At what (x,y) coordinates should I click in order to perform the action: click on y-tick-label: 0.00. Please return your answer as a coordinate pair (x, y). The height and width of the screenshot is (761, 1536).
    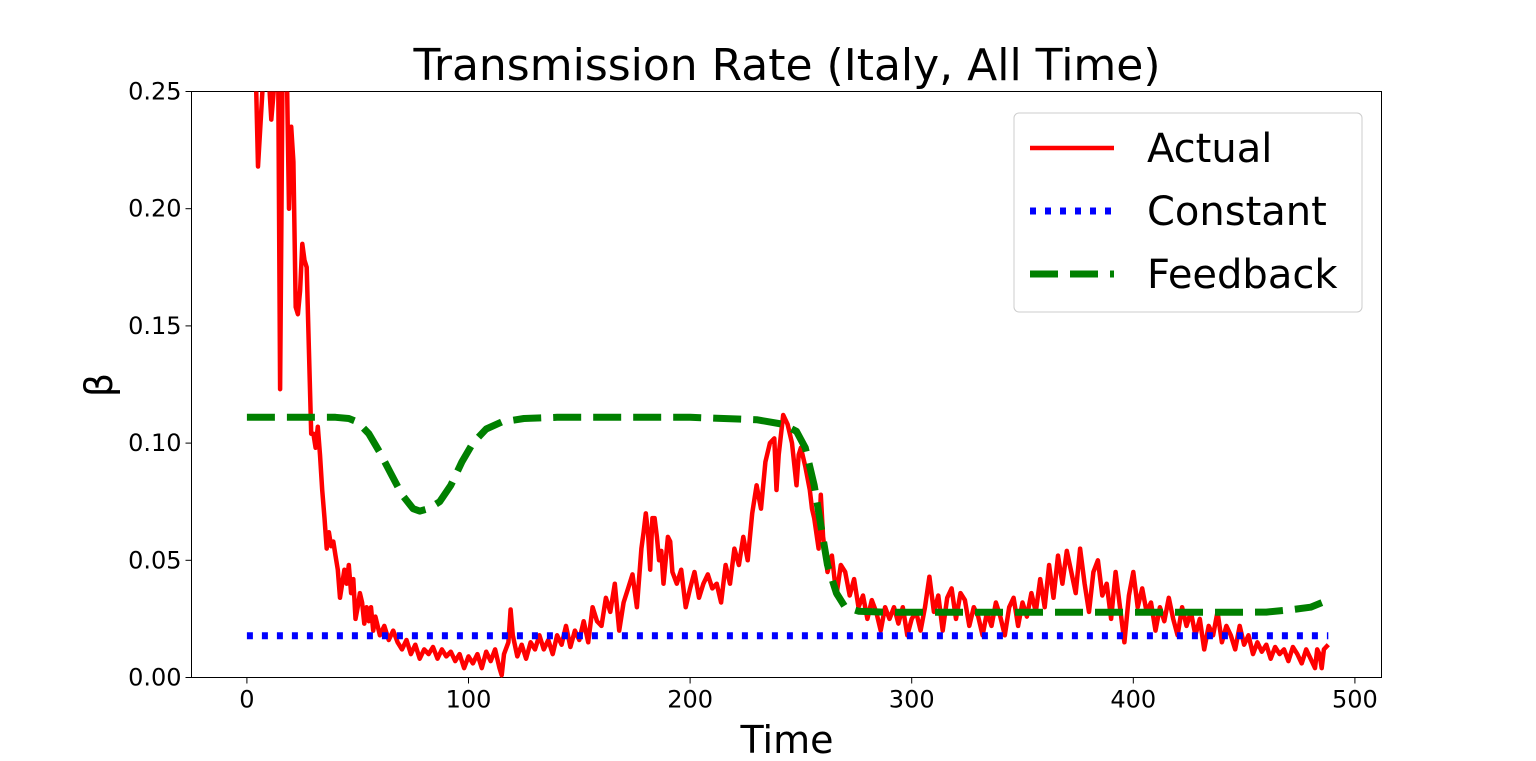
    Looking at the image, I should click on (154, 678).